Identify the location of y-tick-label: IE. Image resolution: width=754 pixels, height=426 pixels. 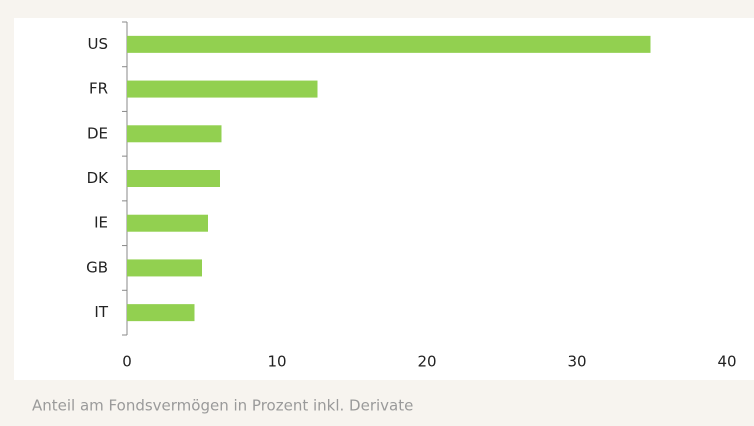
(101, 223).